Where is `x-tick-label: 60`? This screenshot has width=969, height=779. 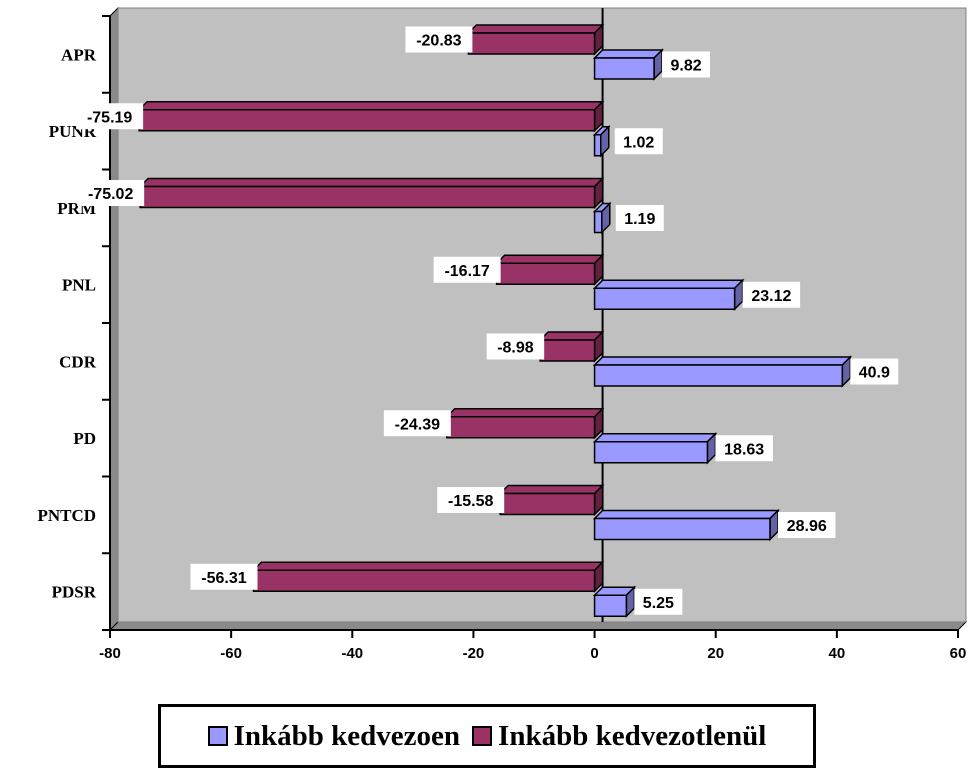 x-tick-label: 60 is located at coordinates (958, 653).